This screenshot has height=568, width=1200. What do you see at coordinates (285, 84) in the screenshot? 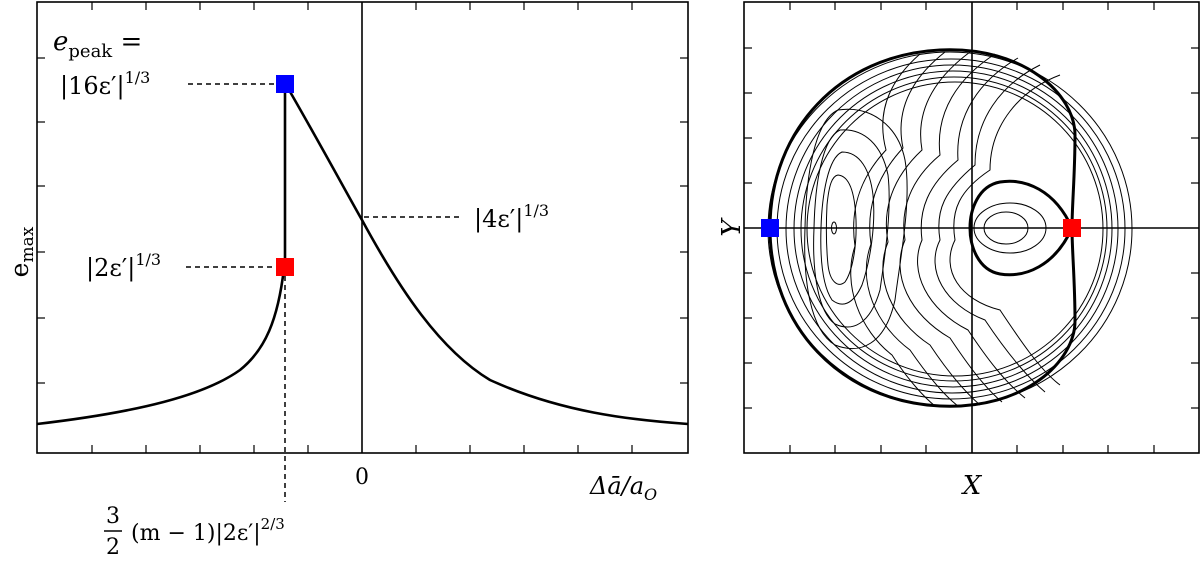
I see `peak-marker` at bounding box center [285, 84].